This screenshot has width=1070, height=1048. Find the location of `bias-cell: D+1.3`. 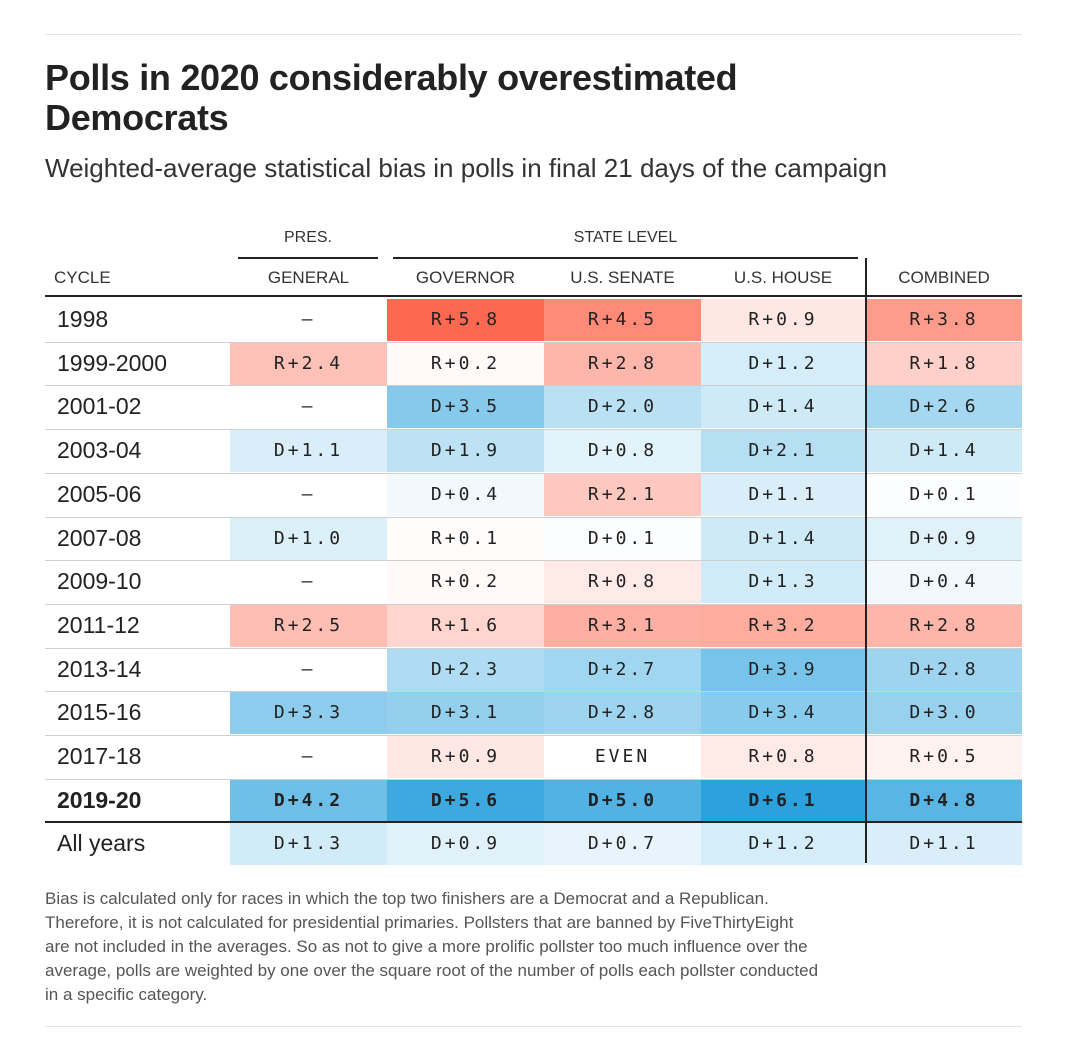

bias-cell: D+1.3 is located at coordinates (783, 582).